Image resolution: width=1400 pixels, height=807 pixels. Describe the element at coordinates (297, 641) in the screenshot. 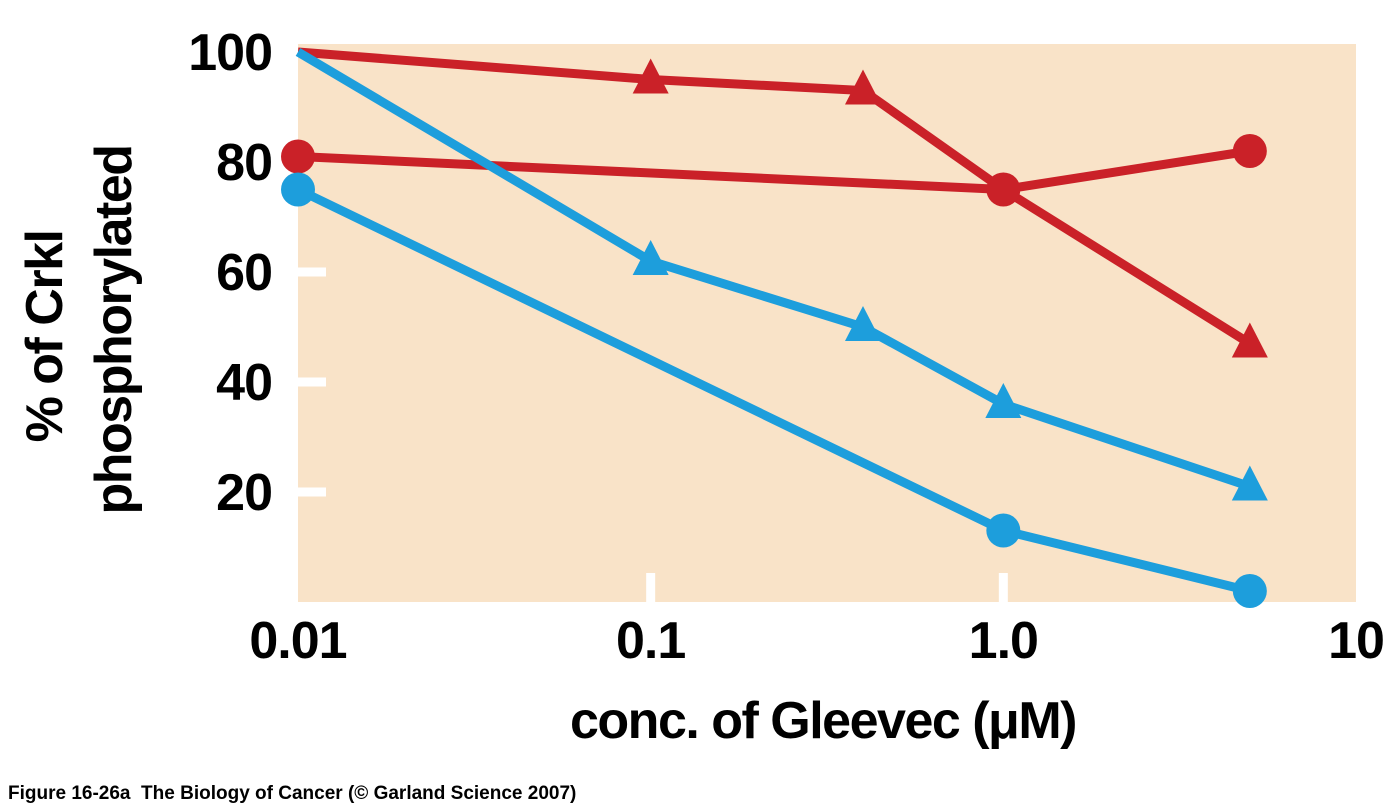

I see `x-tick-label-0.01: 0.01` at that location.